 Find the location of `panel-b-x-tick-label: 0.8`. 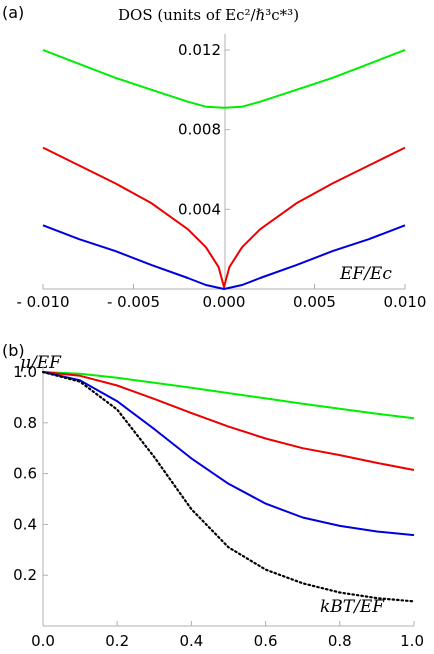

panel-b-x-tick-label: 0.8 is located at coordinates (340, 641).